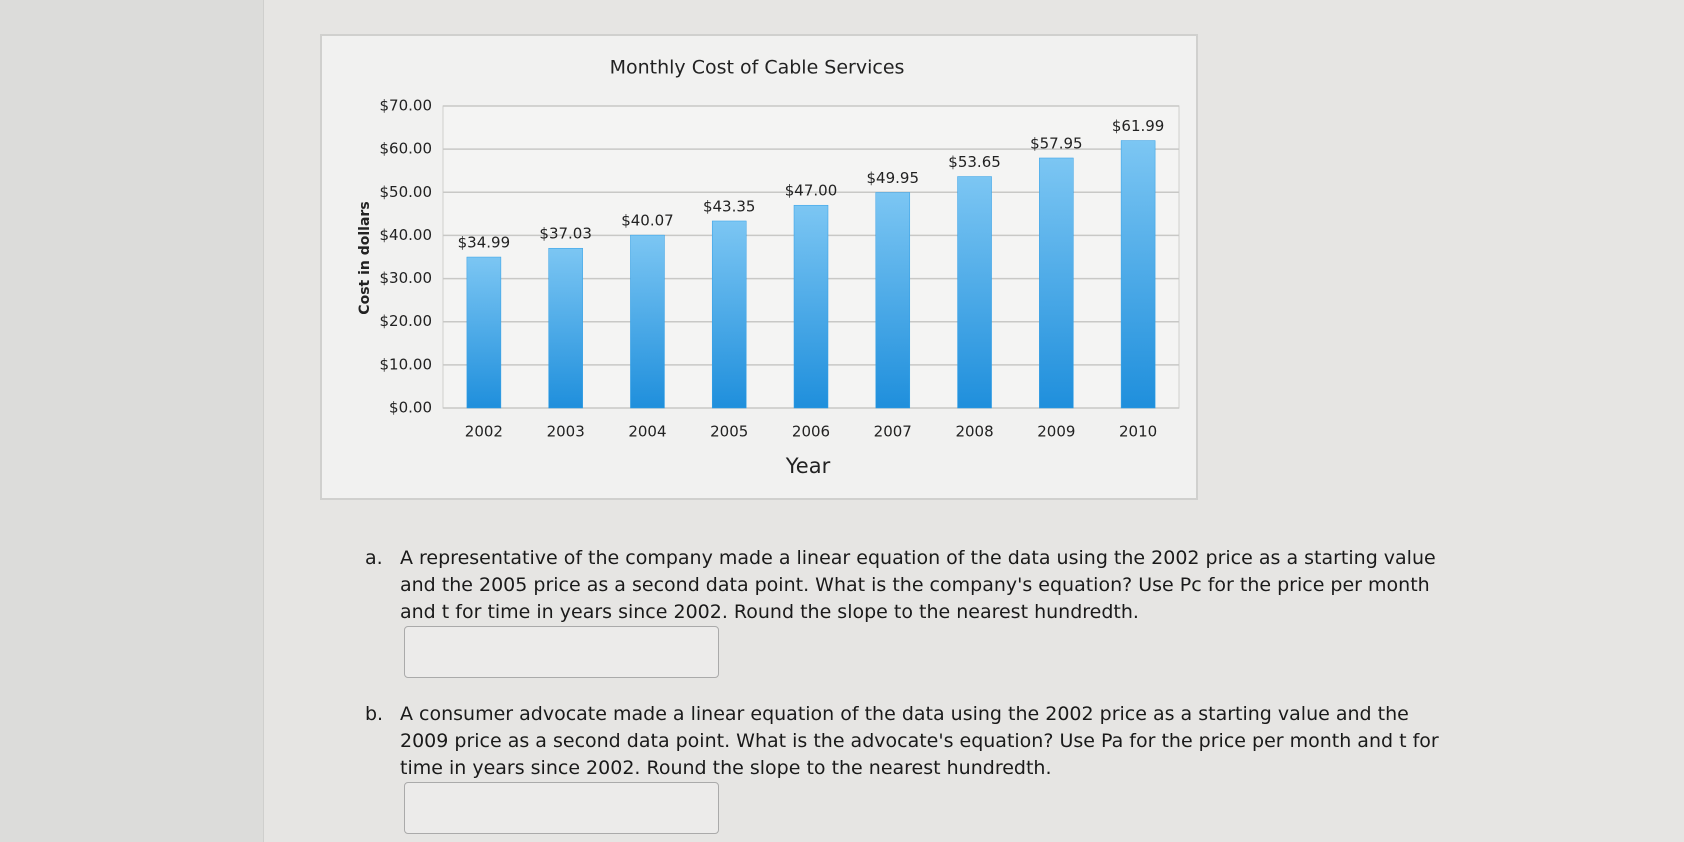 This screenshot has height=842, width=1684. I want to click on value-label: $49.95, so click(893, 178).